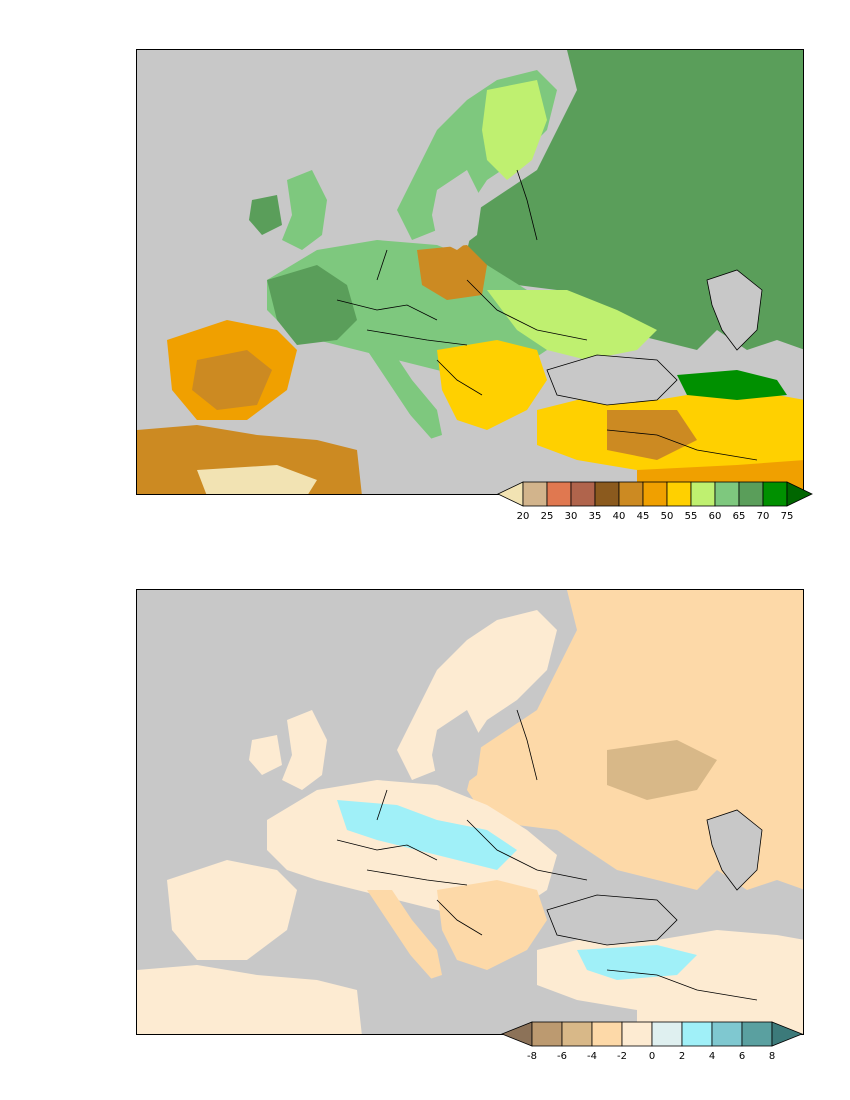  What do you see at coordinates (619, 516) in the screenshot?
I see `legend-tick-label: 40` at bounding box center [619, 516].